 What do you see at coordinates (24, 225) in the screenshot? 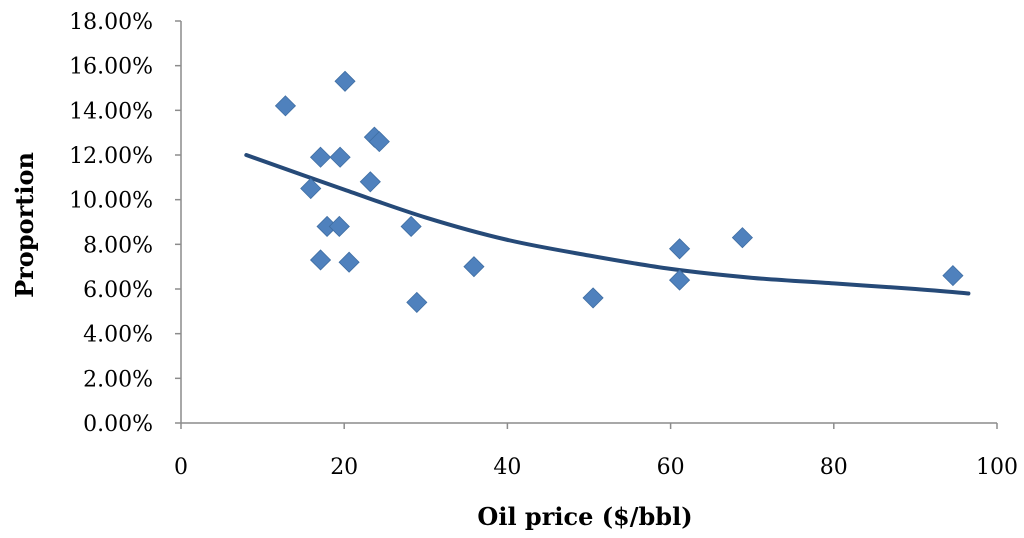
I see `y-axis-title: Proportion` at bounding box center [24, 225].